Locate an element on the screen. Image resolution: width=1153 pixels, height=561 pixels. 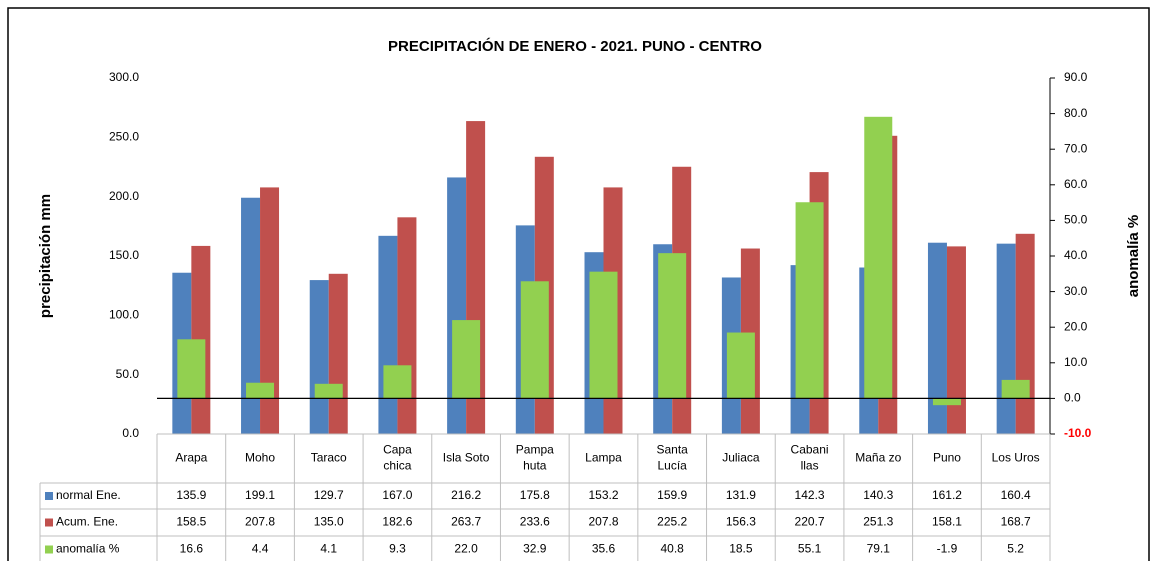
table-value: 263.7 is located at coordinates (466, 522).